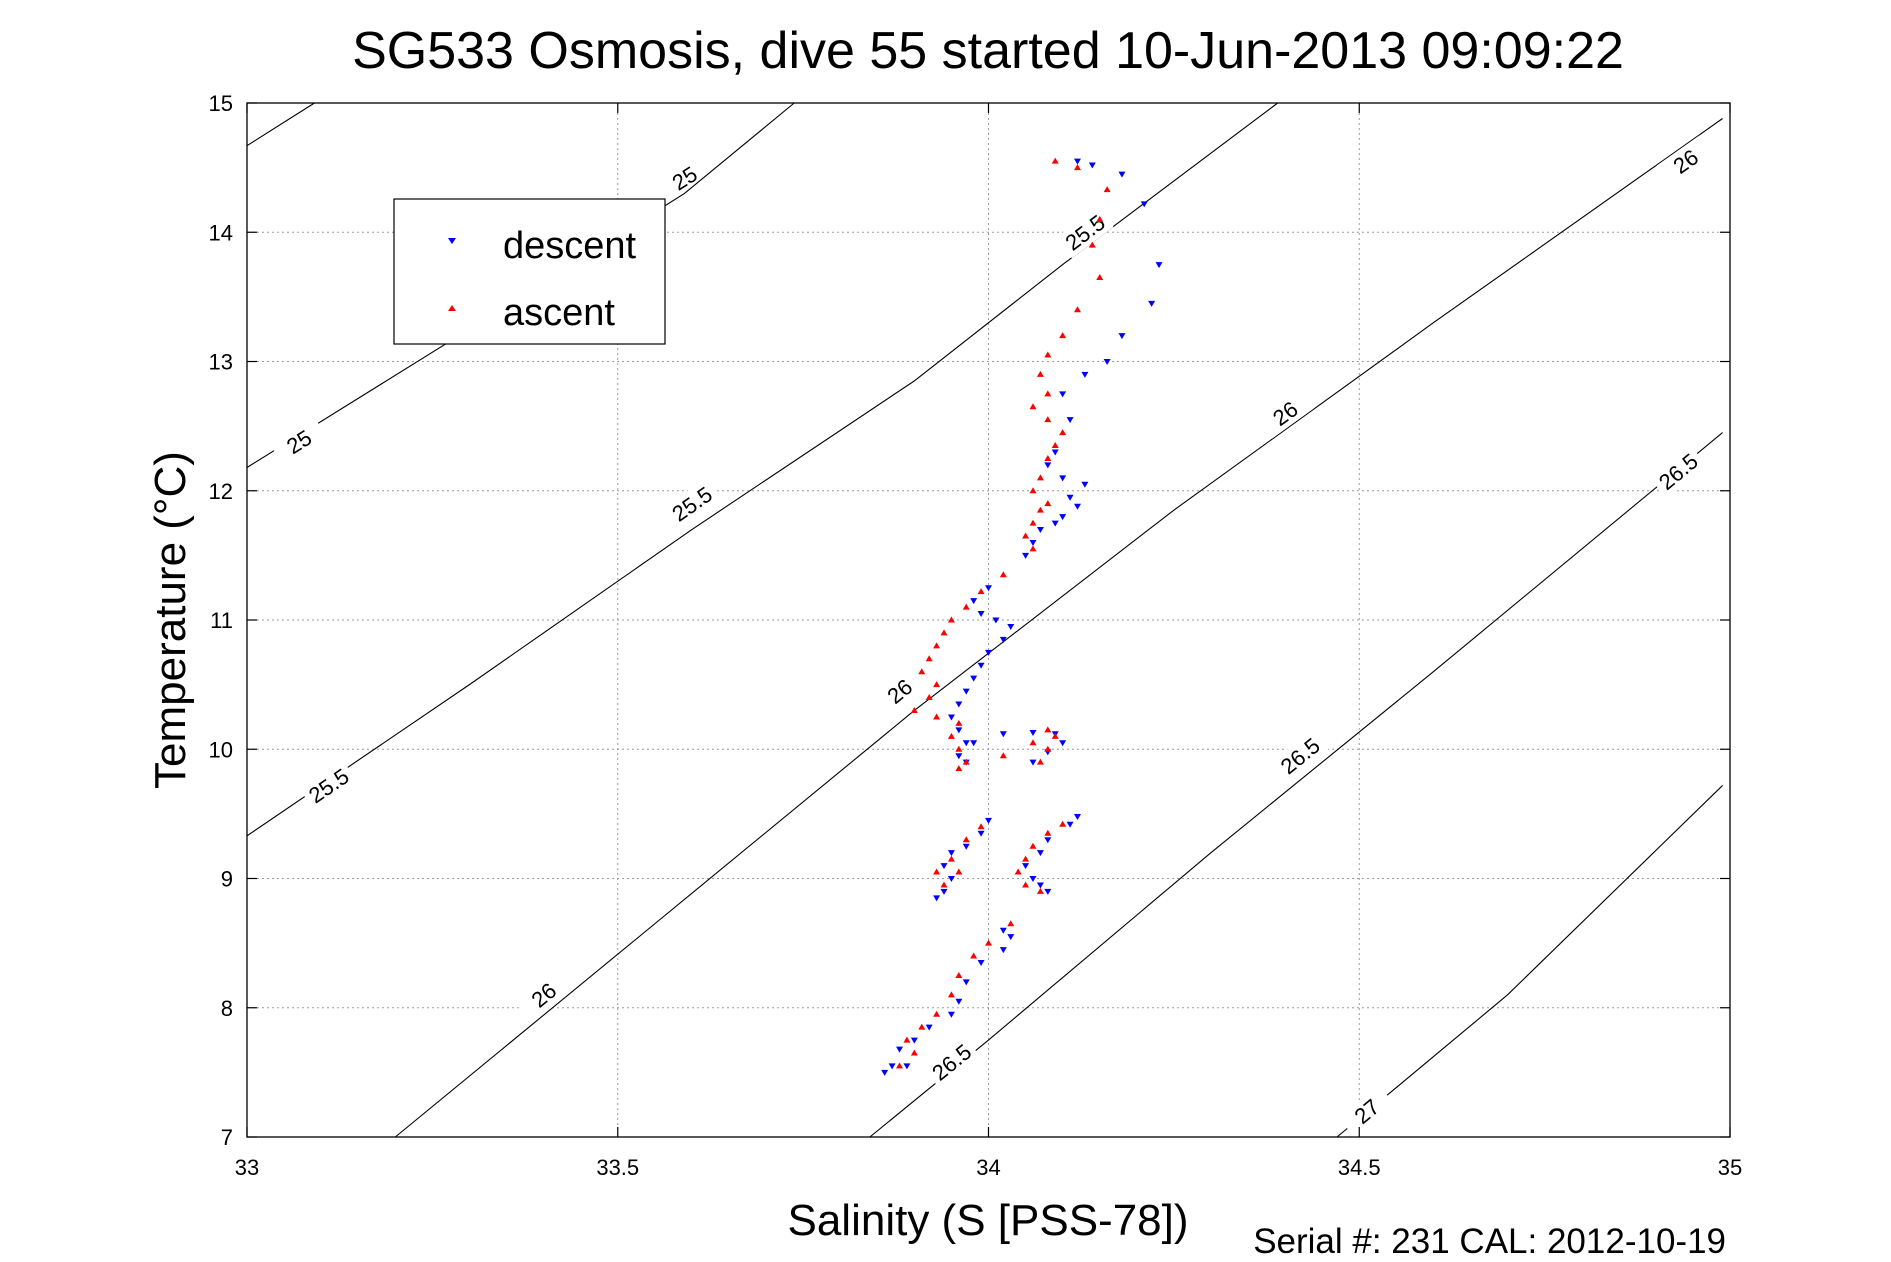 The height and width of the screenshot is (1262, 1891). What do you see at coordinates (221, 749) in the screenshot?
I see `y-tick-label: 10` at bounding box center [221, 749].